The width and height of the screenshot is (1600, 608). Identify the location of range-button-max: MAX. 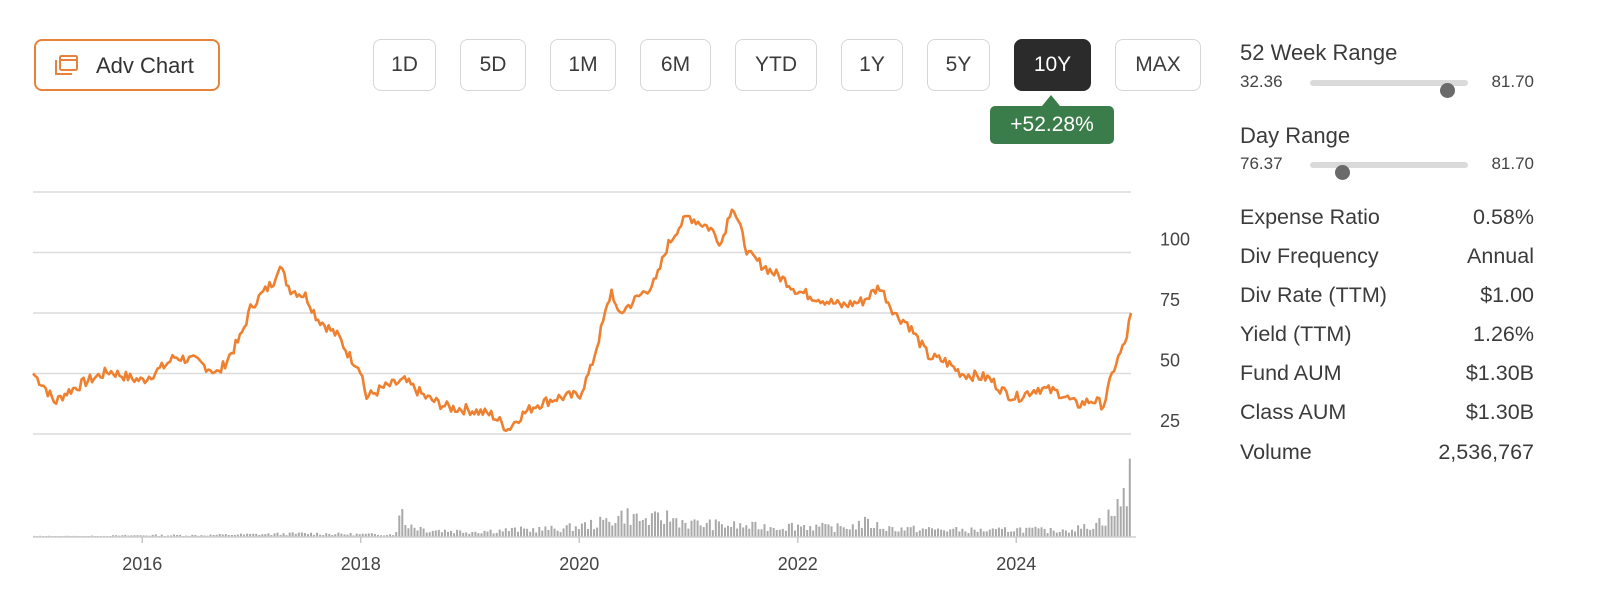
(1158, 65).